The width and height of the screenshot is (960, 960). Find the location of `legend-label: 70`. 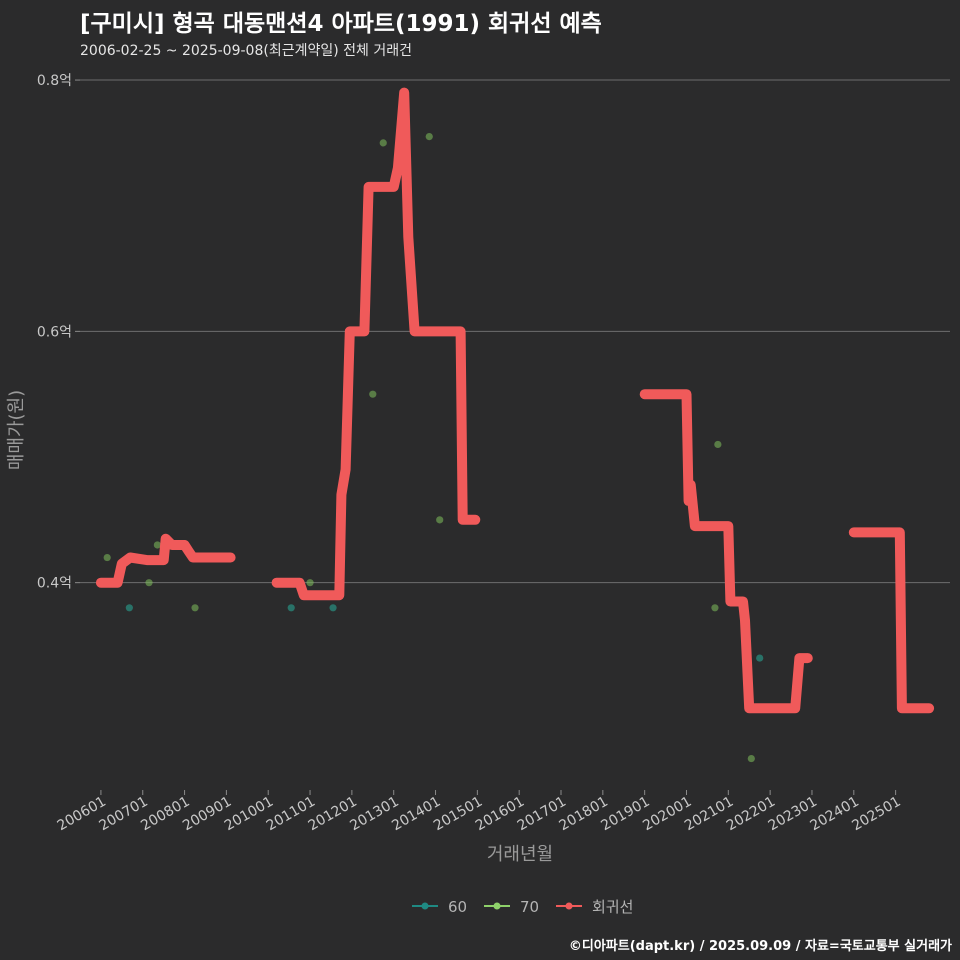

legend-label: 70 is located at coordinates (529, 907).